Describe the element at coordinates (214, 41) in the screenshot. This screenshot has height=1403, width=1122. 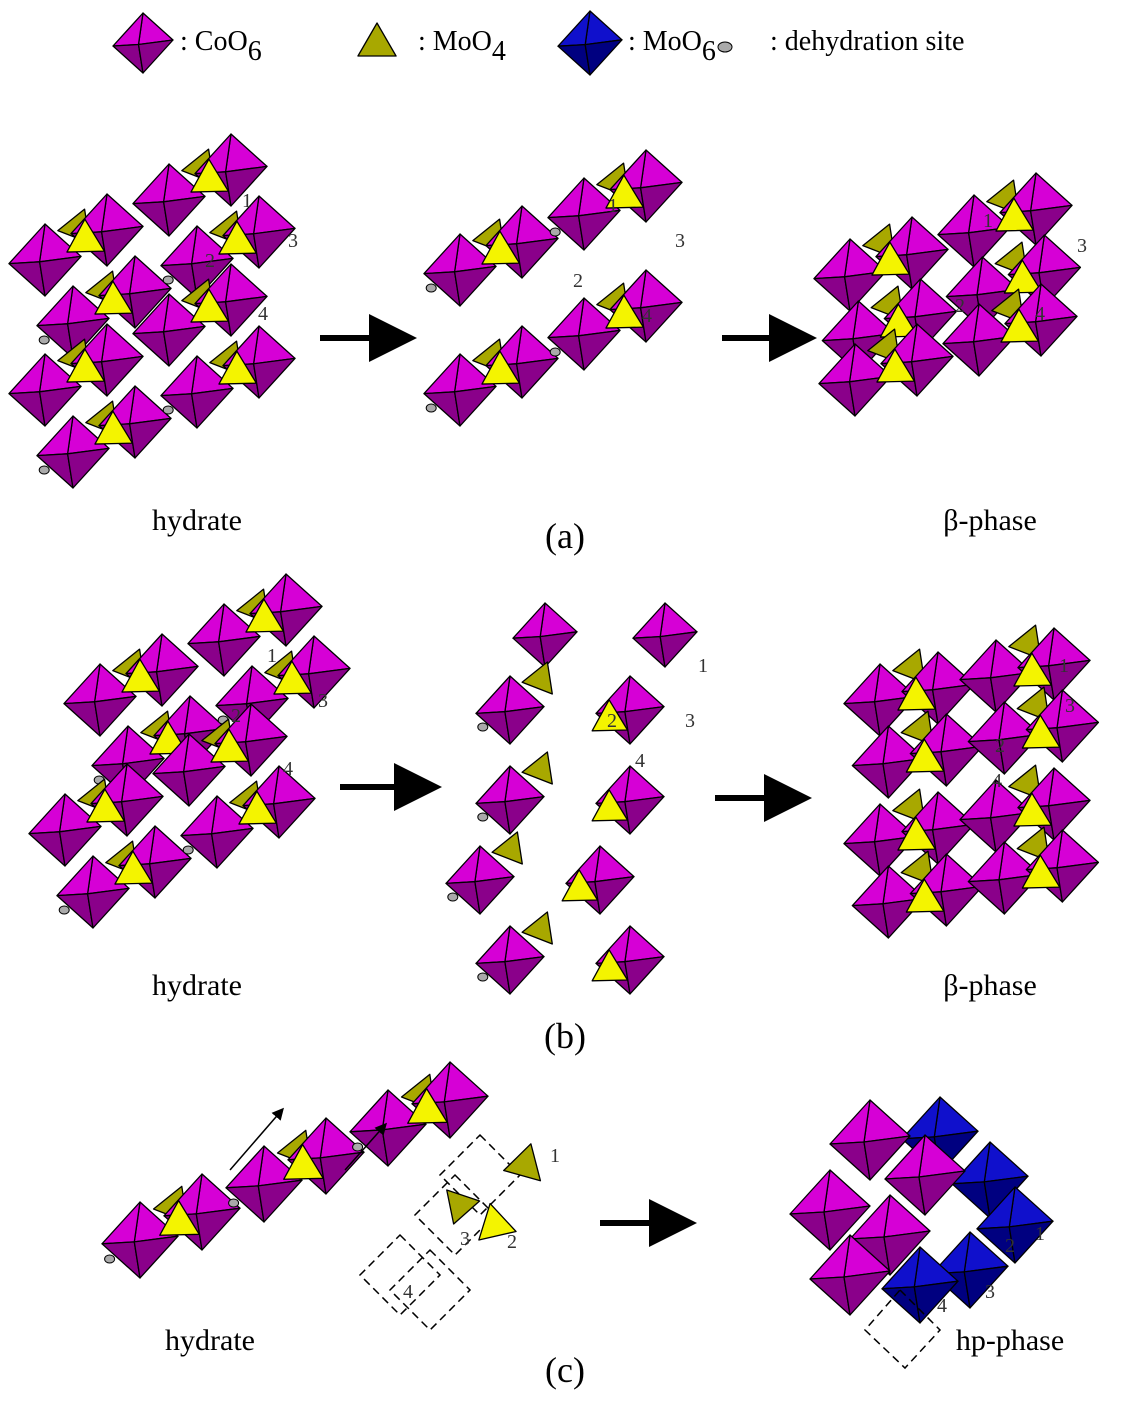
I see `legend-text: : CoO` at that location.